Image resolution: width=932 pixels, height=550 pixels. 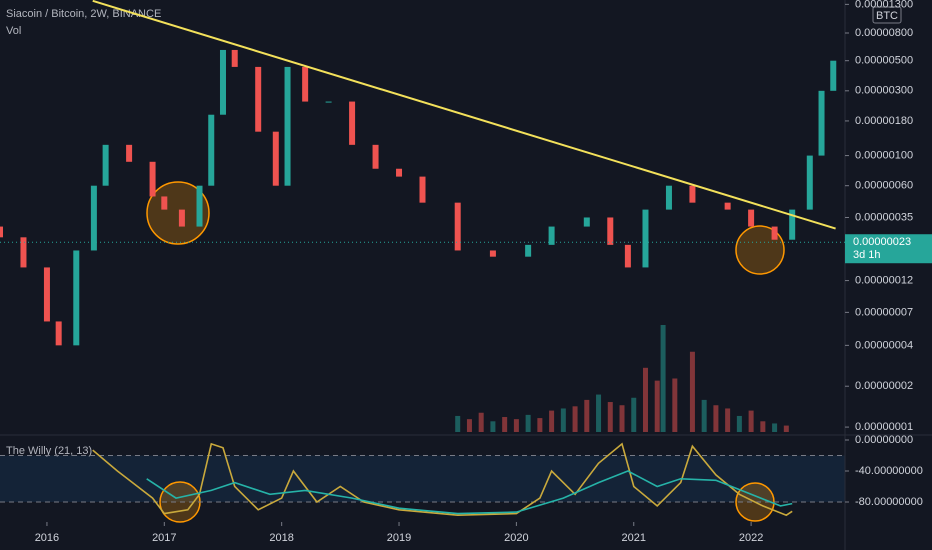 What do you see at coordinates (887, 15) in the screenshot?
I see `currency-box` at bounding box center [887, 15].